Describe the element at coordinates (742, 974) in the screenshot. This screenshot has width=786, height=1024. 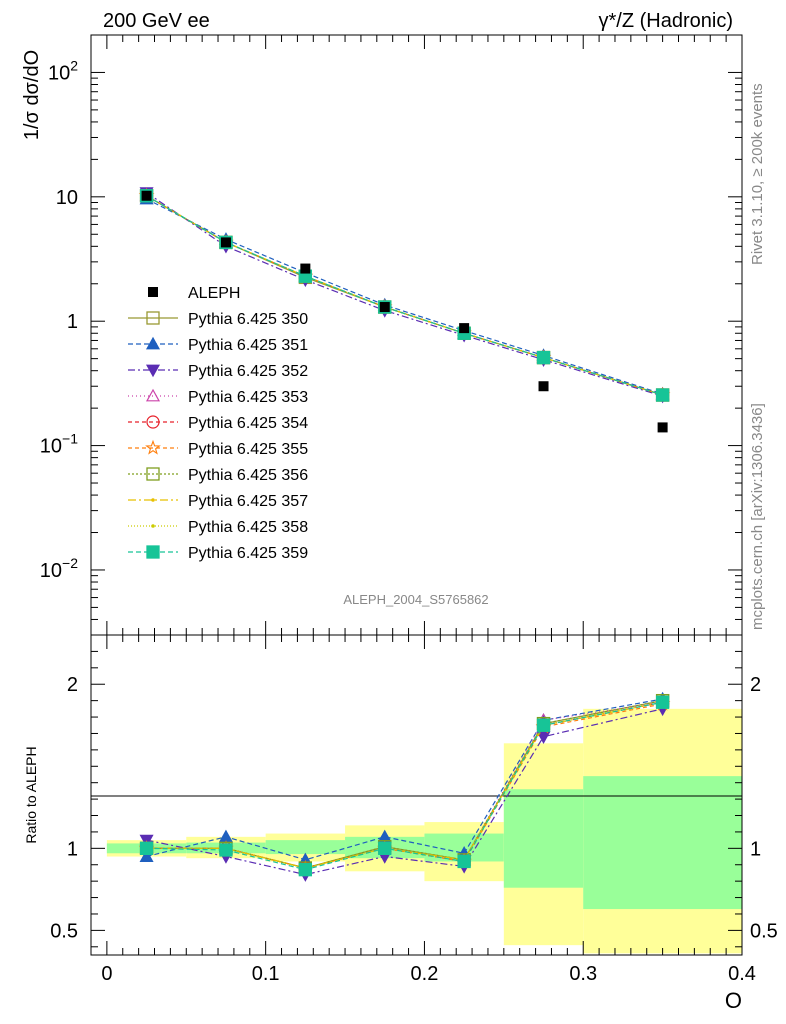
I see `xtick-label: 0.4` at that location.